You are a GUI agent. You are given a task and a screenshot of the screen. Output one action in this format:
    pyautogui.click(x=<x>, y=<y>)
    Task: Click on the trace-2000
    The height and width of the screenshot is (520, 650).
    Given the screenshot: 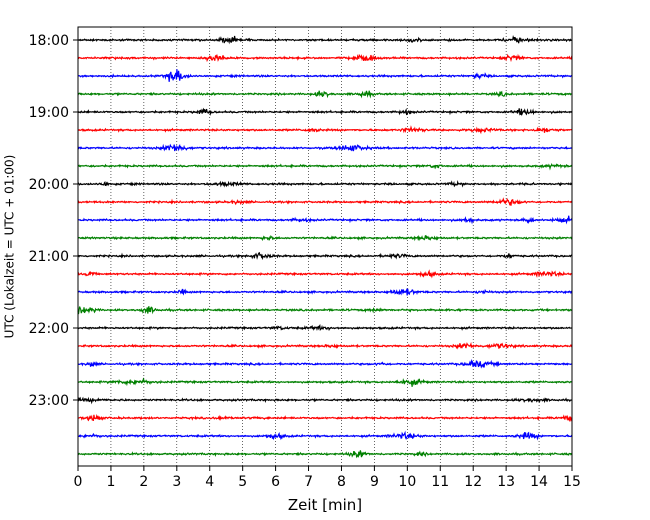 What is the action you would take?
    pyautogui.click(x=325, y=184)
    